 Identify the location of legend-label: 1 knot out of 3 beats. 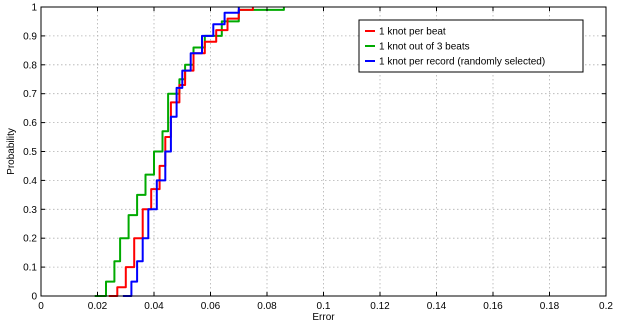
(424, 47).